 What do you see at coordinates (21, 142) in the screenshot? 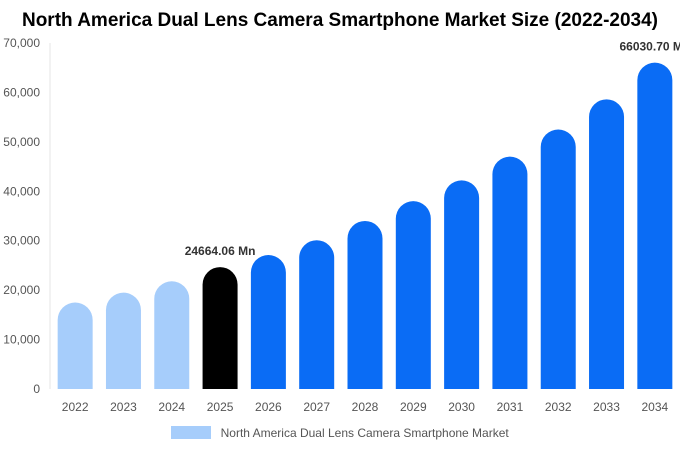
I see `y-tick-label: 50,000` at bounding box center [21, 142].